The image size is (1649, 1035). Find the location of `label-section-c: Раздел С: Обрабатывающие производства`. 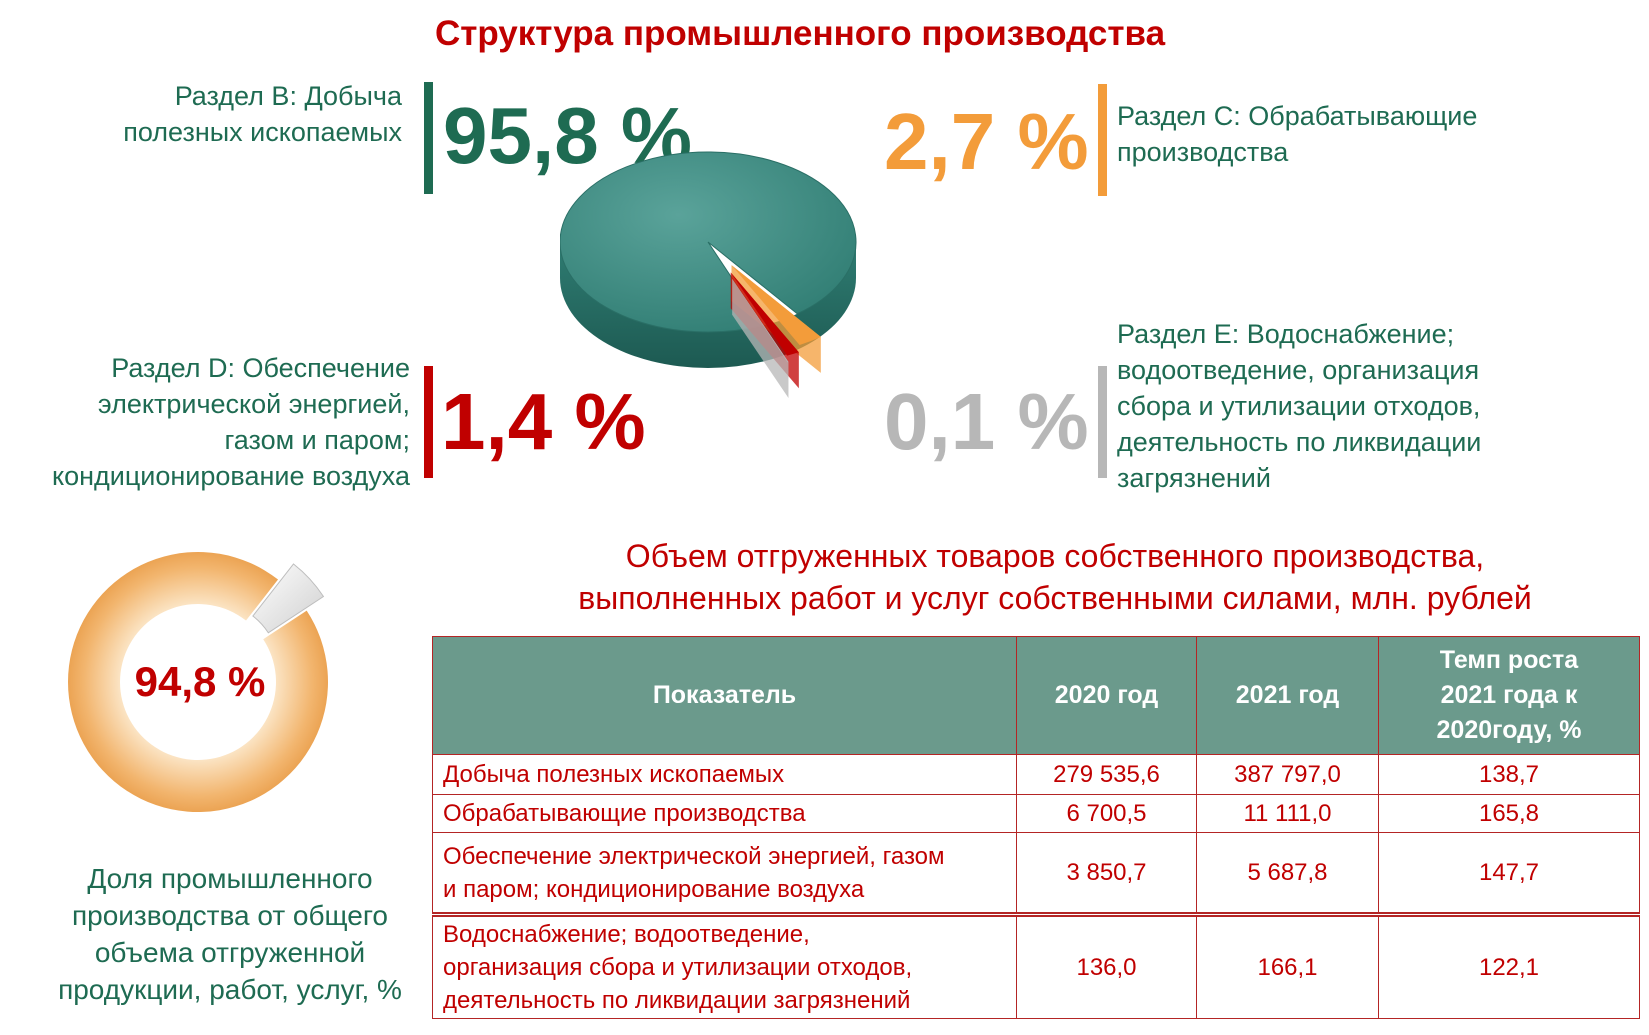

label-section-c: Раздел С: Обрабатывающие производства is located at coordinates (1327, 134).